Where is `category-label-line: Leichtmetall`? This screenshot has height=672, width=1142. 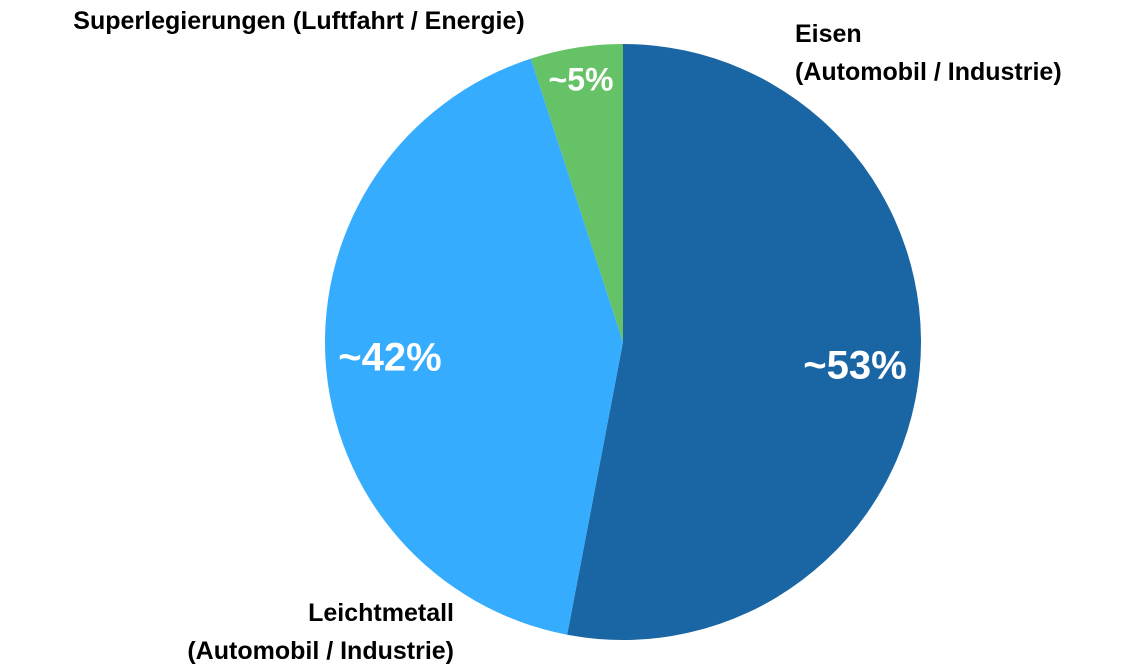
category-label-line: Leichtmetall is located at coordinates (381, 613).